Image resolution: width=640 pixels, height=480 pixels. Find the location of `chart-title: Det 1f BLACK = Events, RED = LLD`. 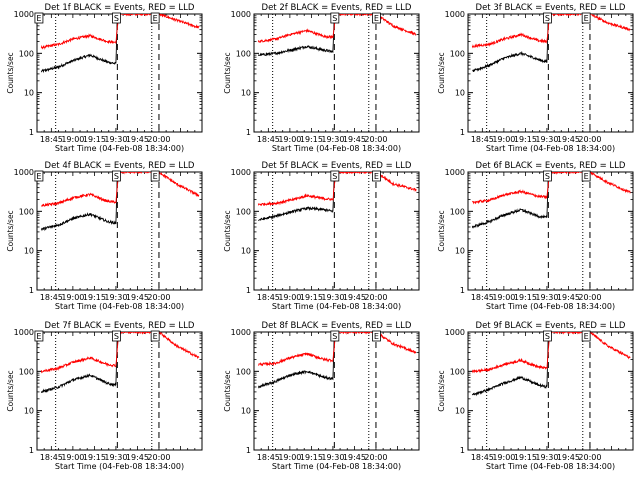

chart-title: Det 1f BLACK = Events, RED = LLD is located at coordinates (120, 8).